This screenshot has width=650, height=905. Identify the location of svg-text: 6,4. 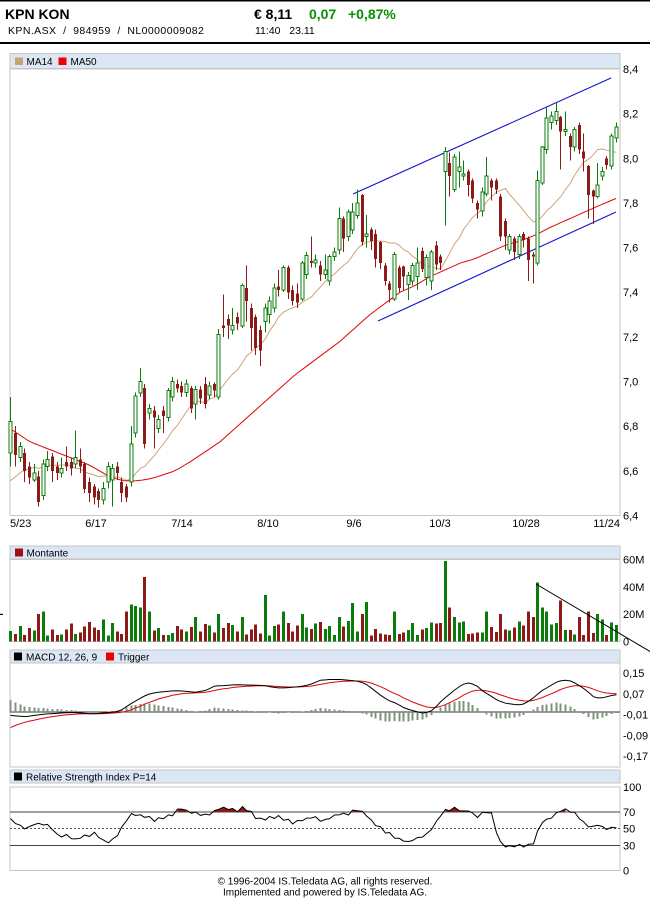
(630, 517).